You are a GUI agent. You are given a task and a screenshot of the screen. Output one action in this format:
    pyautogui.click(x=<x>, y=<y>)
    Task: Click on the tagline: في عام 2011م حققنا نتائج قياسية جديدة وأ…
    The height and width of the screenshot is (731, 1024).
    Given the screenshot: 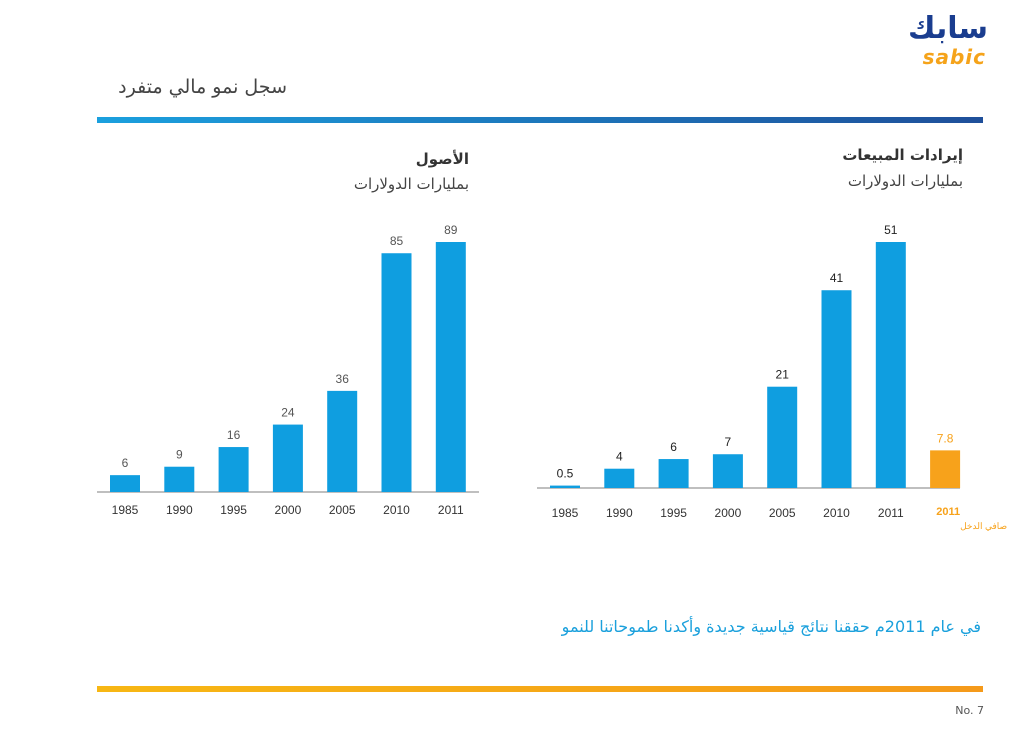 What is the action you would take?
    pyautogui.click(x=771, y=626)
    